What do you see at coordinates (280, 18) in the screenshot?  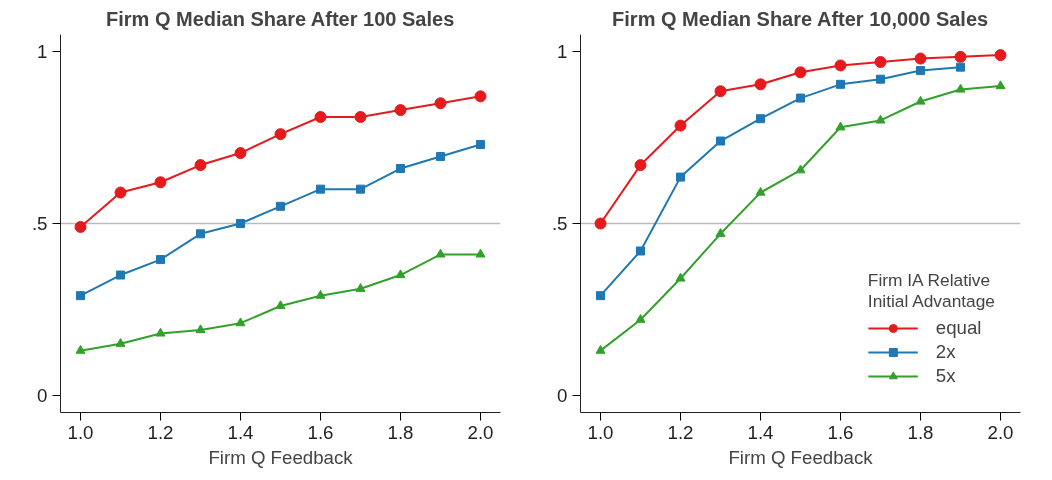 I see `chart-title: Firm Q Median Share After 100 Sales` at bounding box center [280, 18].